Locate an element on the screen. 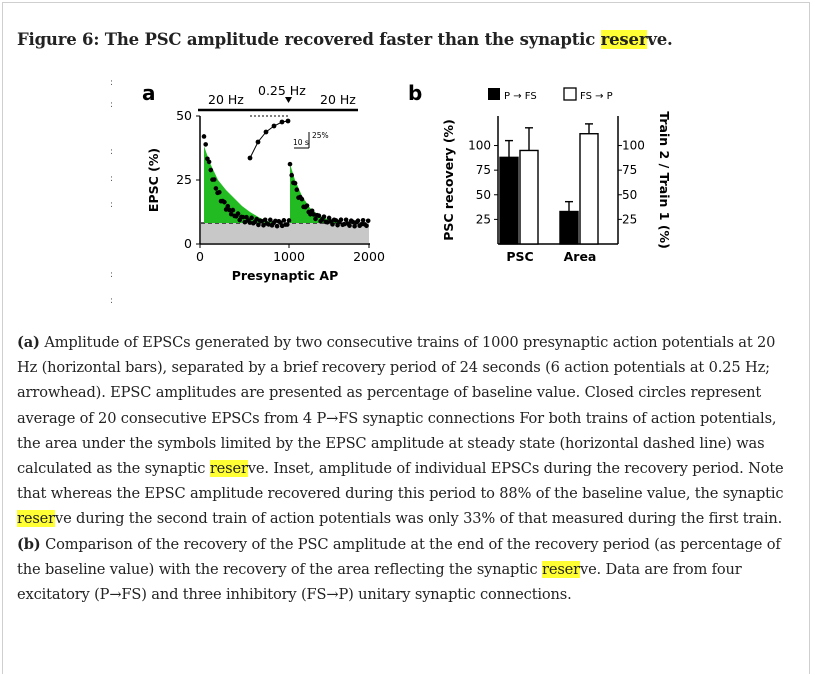 Image resolution: width=815 pixels, height=675 pixels. caption-panel-label: (a) is located at coordinates (28, 342).